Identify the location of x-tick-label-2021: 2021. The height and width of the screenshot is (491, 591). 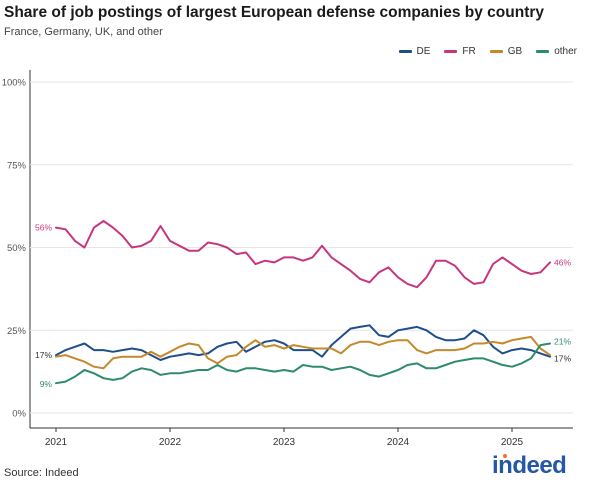
(56, 442).